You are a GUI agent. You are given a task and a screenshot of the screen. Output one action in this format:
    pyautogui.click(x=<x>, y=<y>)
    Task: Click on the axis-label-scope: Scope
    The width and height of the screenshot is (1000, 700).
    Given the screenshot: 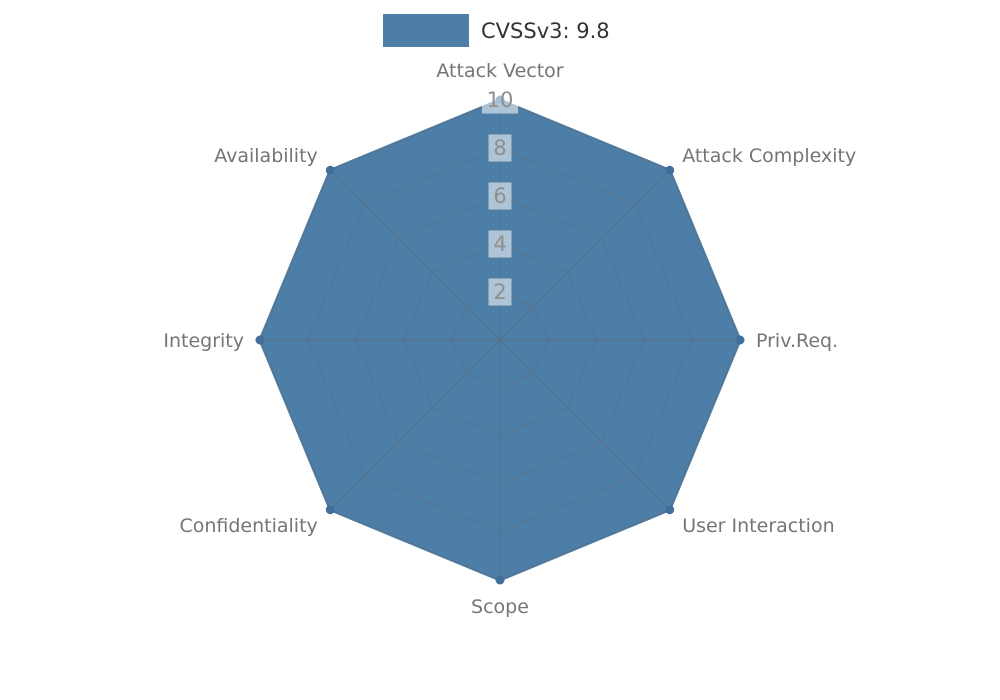 What is the action you would take?
    pyautogui.click(x=500, y=607)
    